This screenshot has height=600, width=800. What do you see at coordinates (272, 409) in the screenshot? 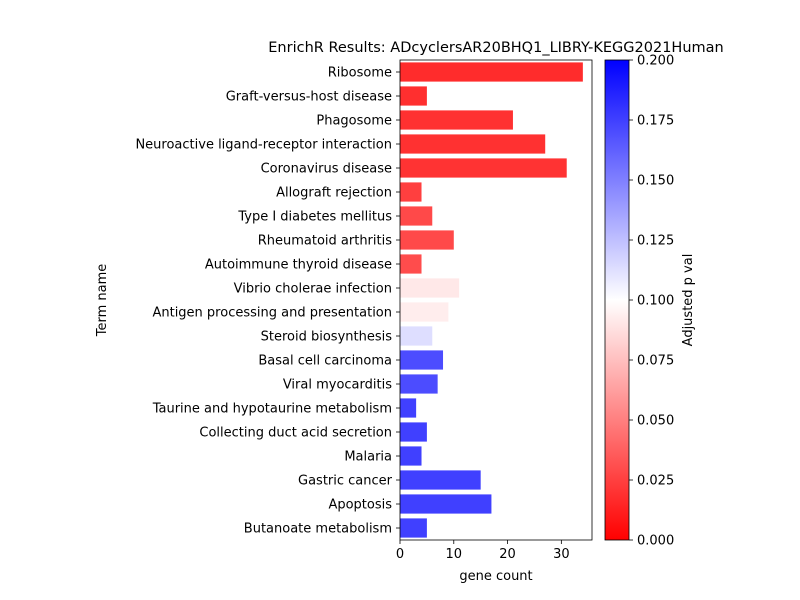
I see `category-label: Taurine and hypotaurine metabolism` at bounding box center [272, 409].